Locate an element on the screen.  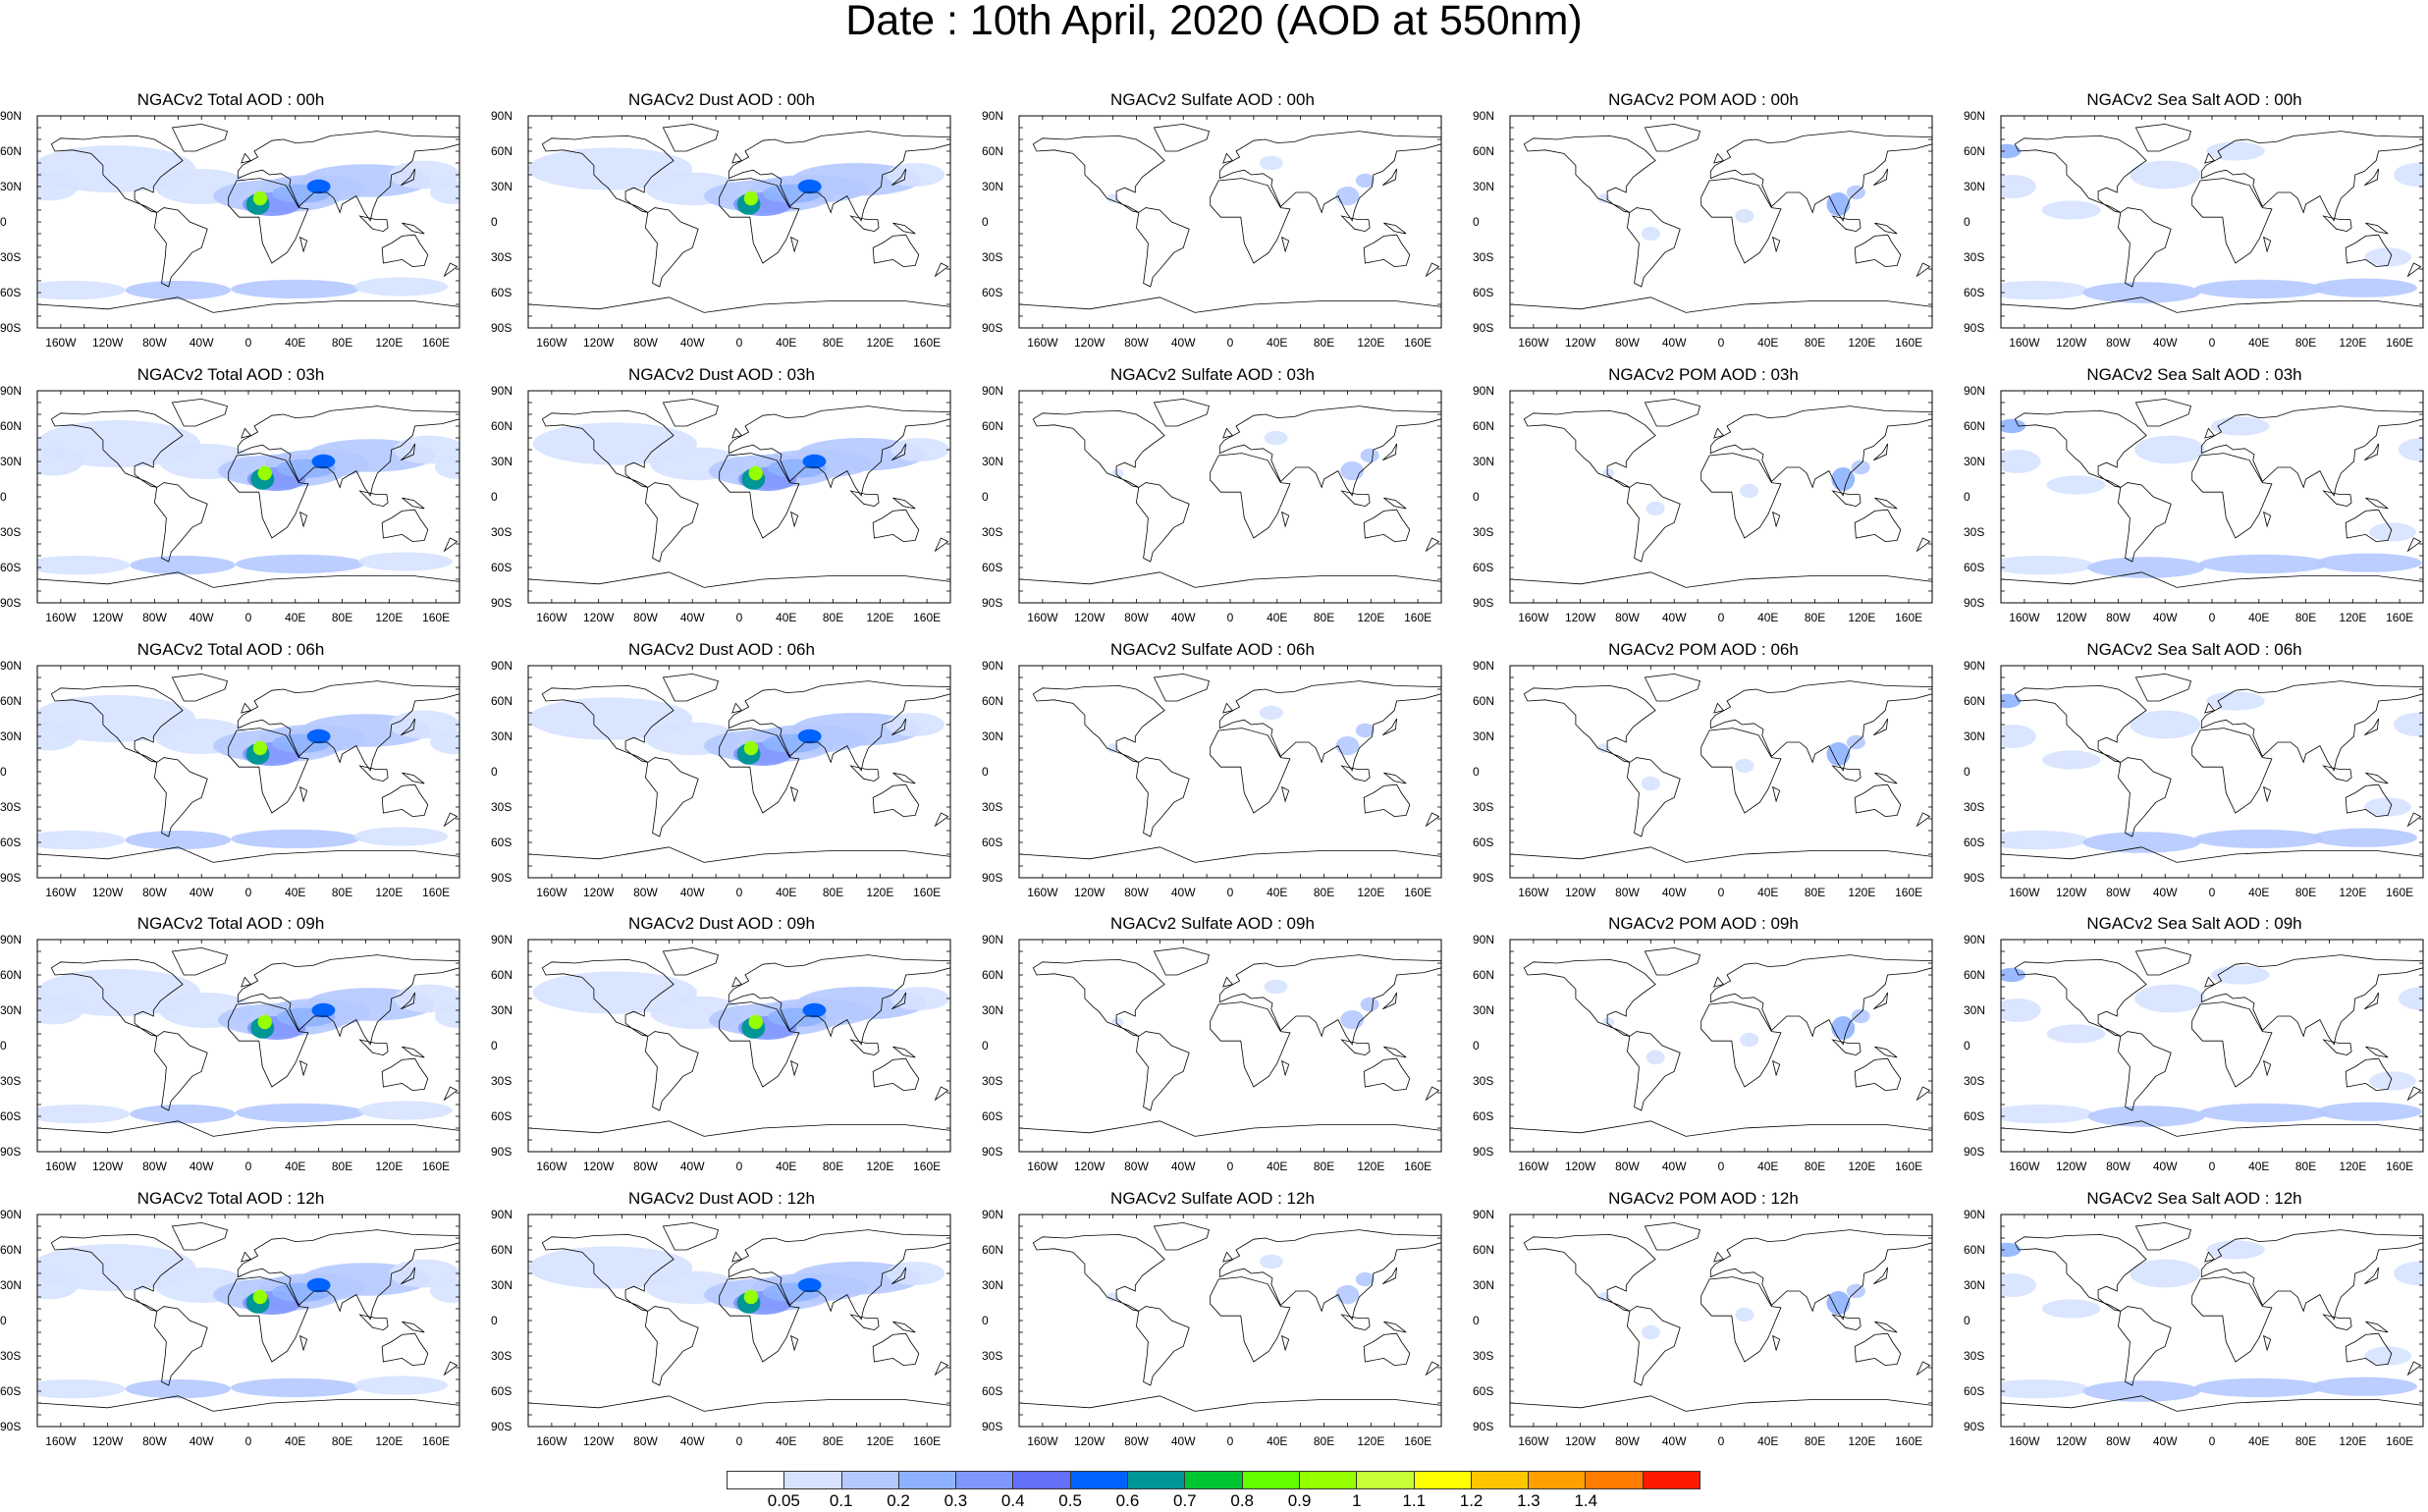
panel-title: NGACv2 Dust AOD : 00h is located at coordinates (722, 99).